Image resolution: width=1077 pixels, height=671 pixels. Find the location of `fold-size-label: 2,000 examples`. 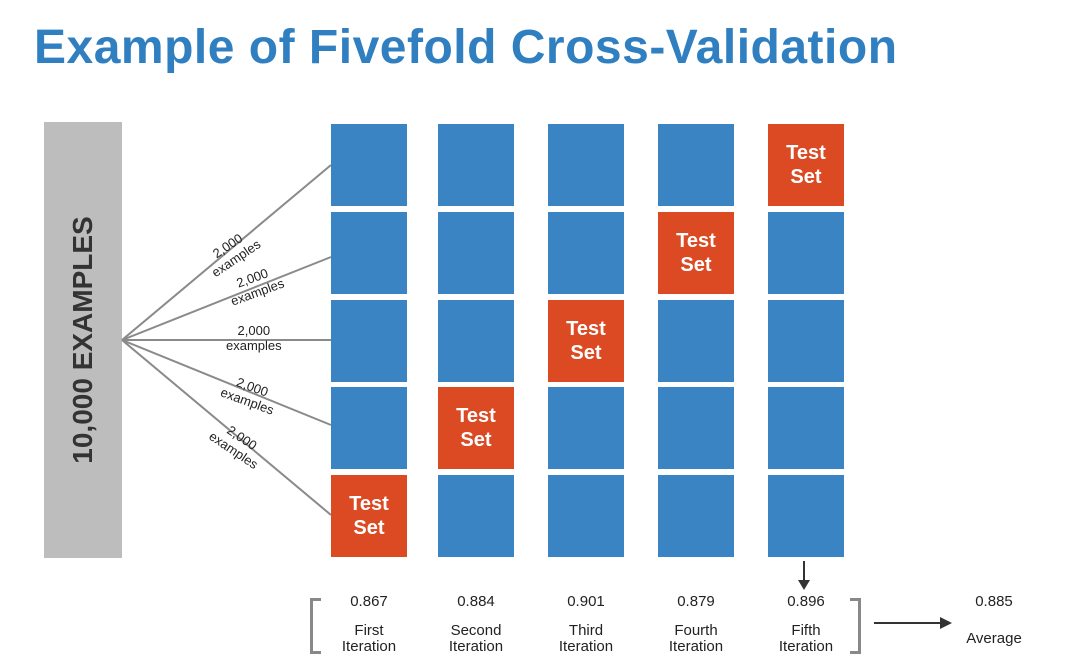

fold-size-label: 2,000 examples is located at coordinates (254, 338).